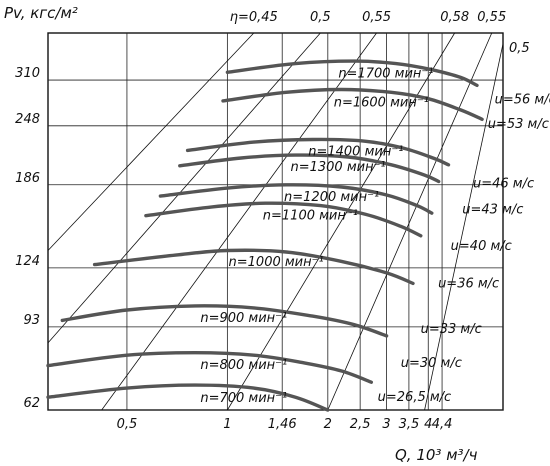  What do you see at coordinates (27, 119) in the screenshot?
I see `y-tick-label-4: 248` at bounding box center [27, 119].